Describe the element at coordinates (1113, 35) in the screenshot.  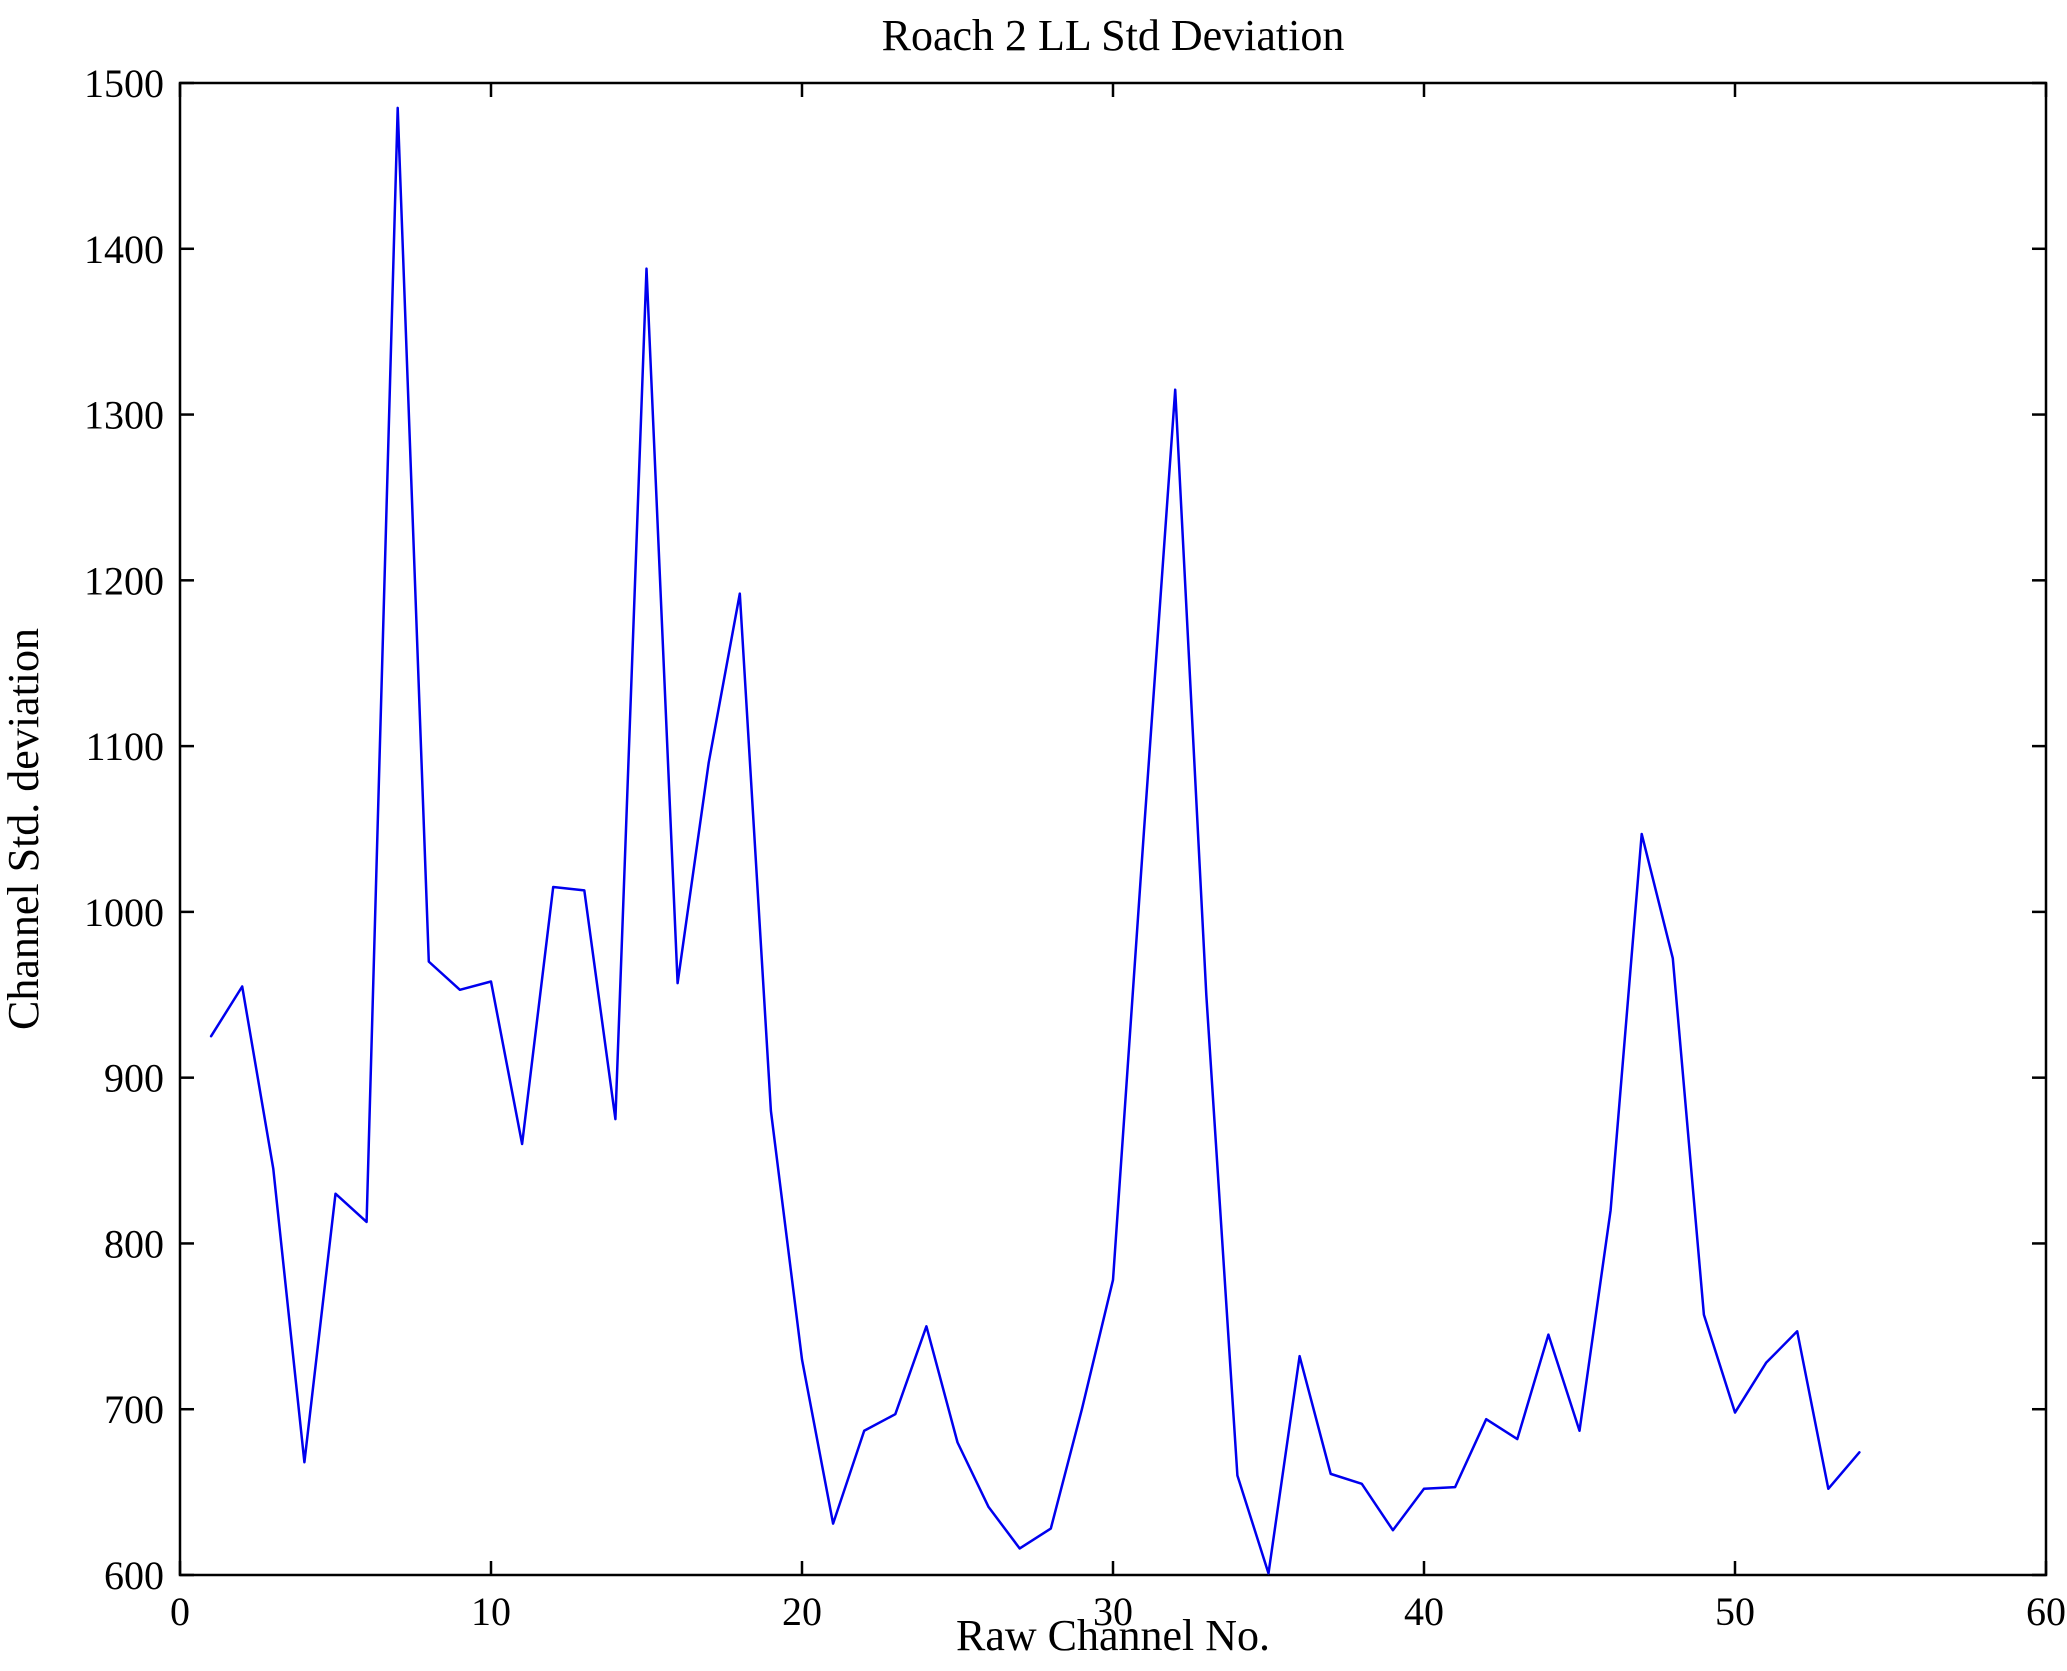
I see `chart-title: Roach 2 LL Std Deviation` at that location.